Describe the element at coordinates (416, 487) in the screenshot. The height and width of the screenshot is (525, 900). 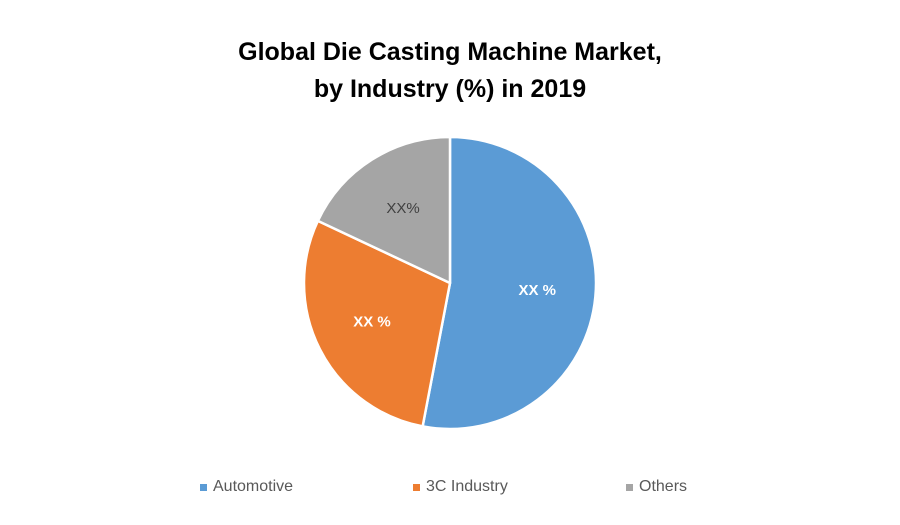
I see `legend-swatch-3c-industry` at that location.